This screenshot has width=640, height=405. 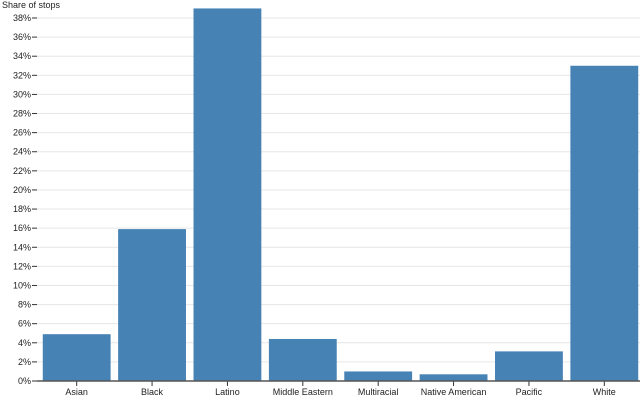 What do you see at coordinates (454, 392) in the screenshot?
I see `x-tick-label: Native American` at bounding box center [454, 392].